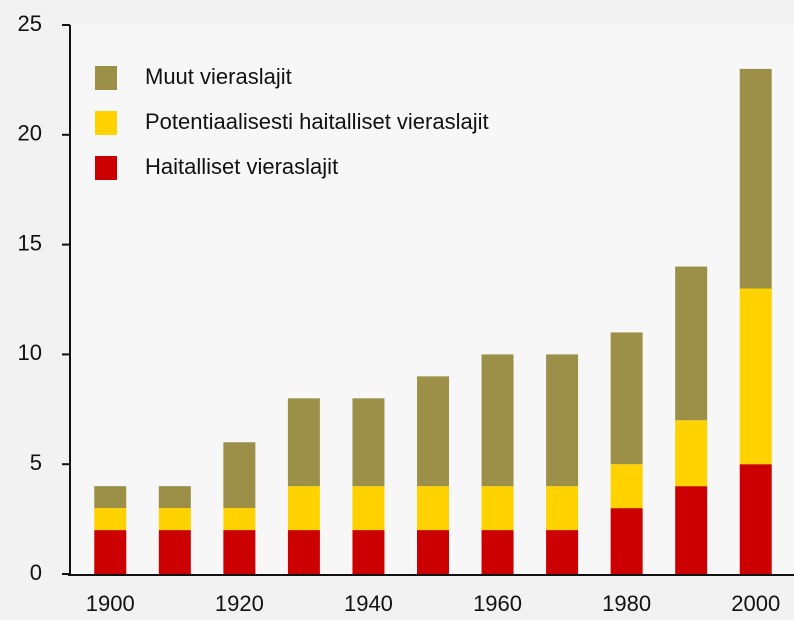  I want to click on x-tick-label: 1920, so click(239, 603).